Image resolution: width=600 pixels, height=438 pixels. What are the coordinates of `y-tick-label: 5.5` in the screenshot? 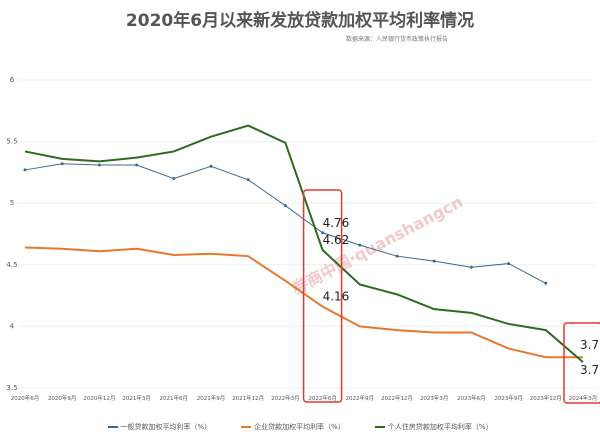 It's located at (11, 142).